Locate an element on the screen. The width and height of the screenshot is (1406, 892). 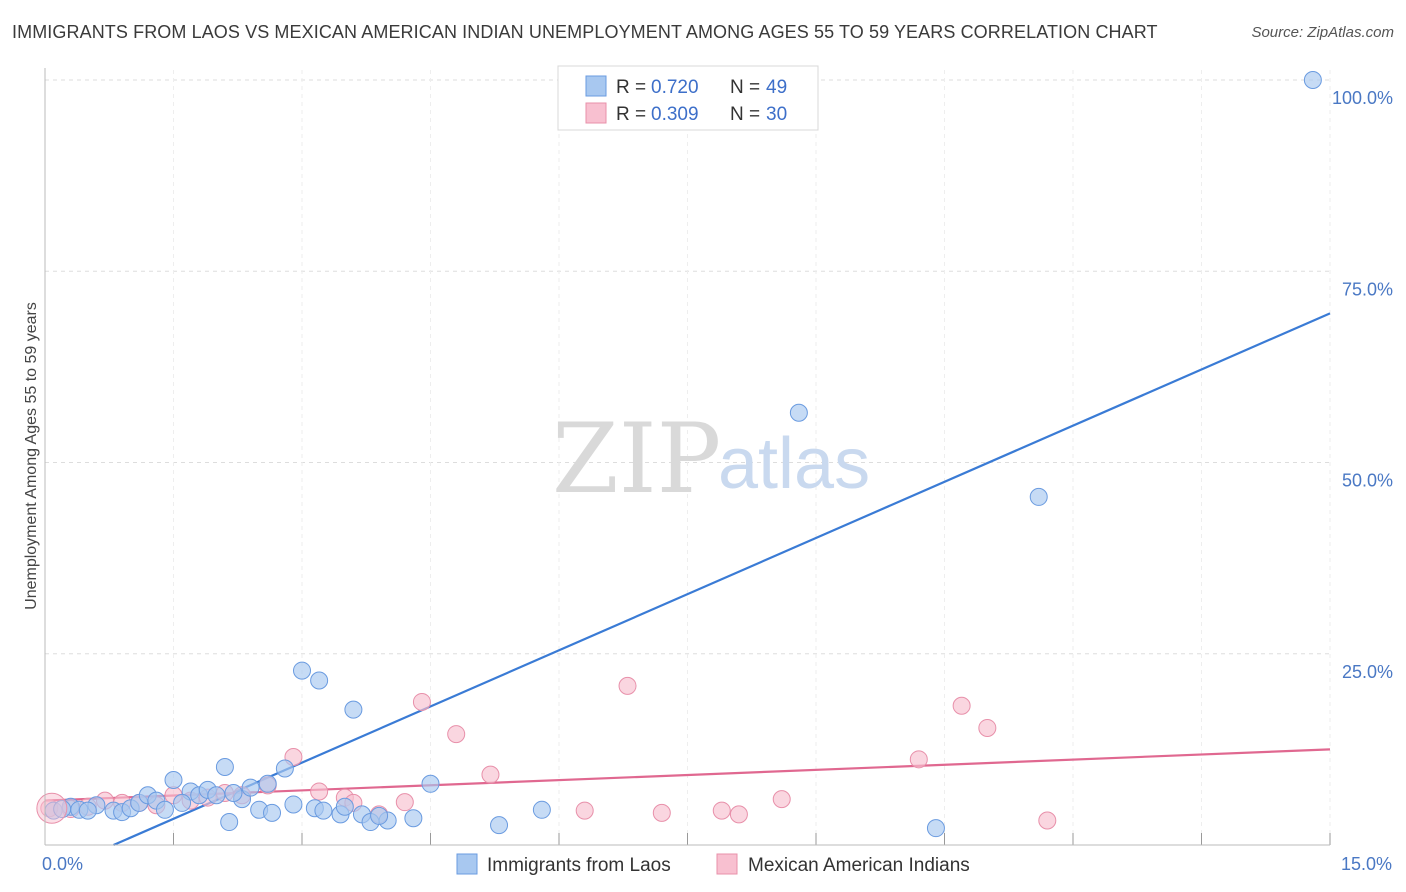
legend-n-value-laos: 49 is located at coordinates (776, 87).